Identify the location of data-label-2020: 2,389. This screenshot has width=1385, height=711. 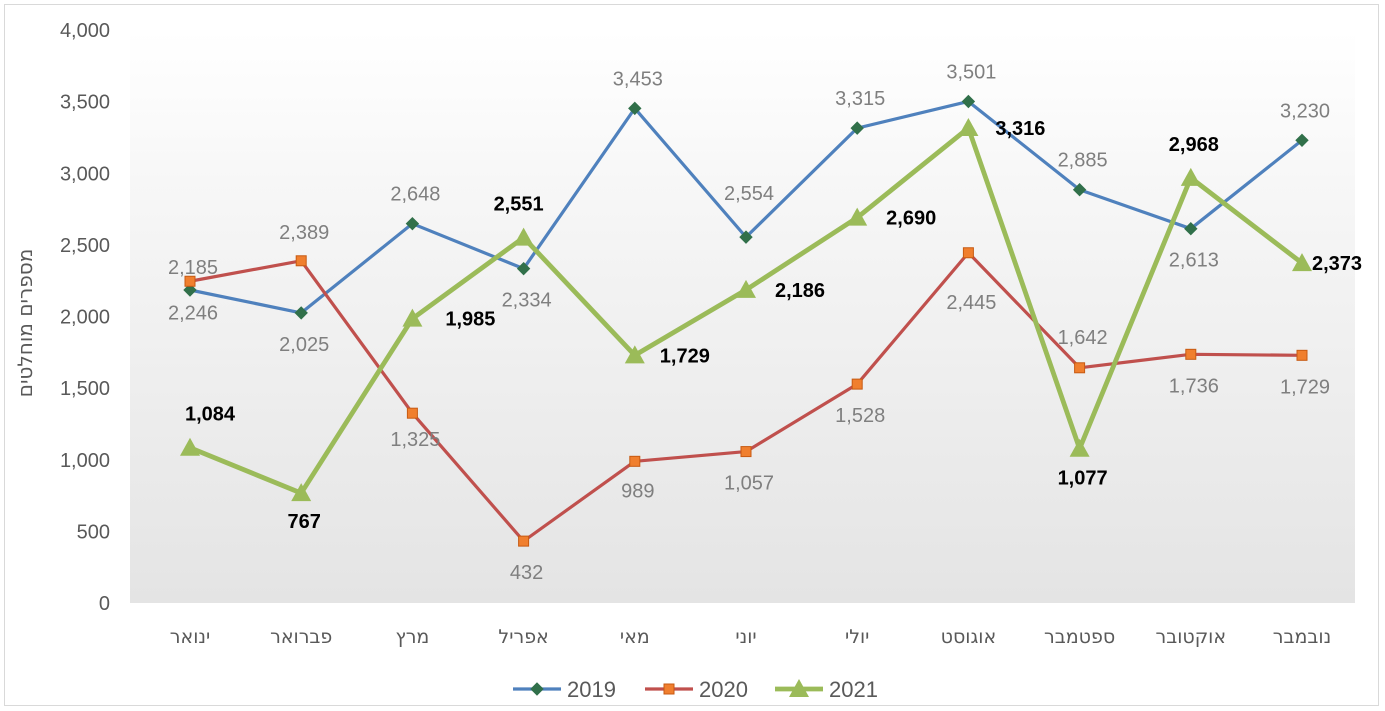
(304, 233).